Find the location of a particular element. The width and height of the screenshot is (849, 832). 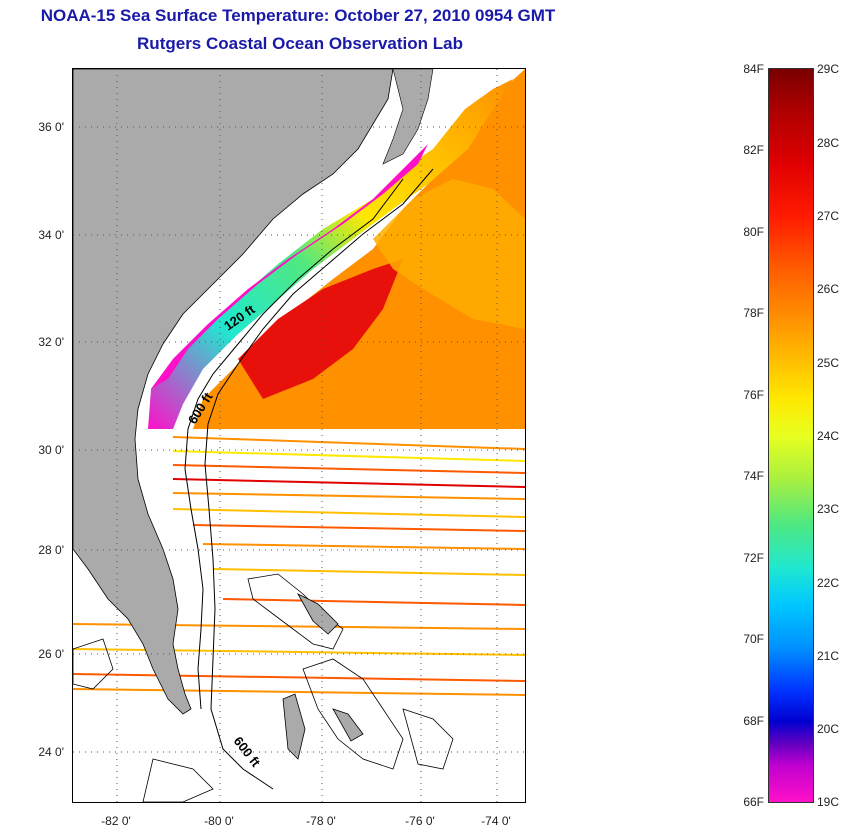

colorbar-label-21c: 21C is located at coordinates (828, 656).